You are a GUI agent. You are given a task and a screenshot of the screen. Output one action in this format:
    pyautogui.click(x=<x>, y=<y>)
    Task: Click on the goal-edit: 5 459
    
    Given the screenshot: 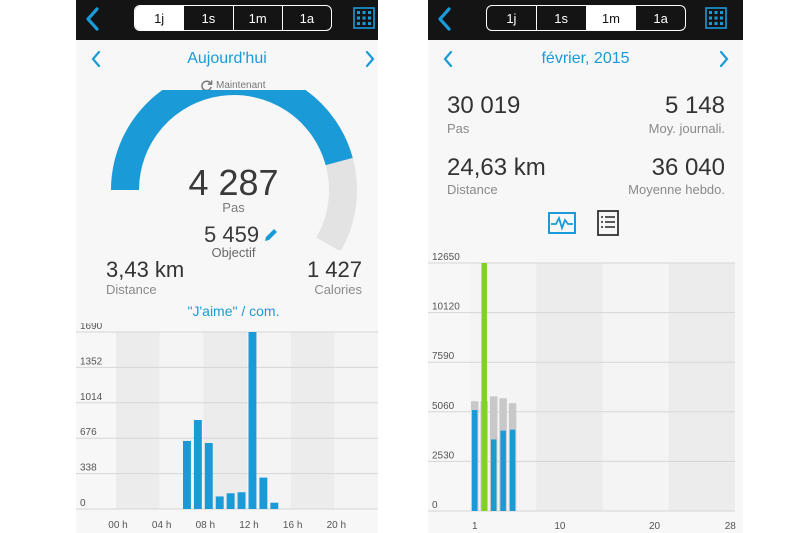 What is the action you would take?
    pyautogui.click(x=241, y=235)
    